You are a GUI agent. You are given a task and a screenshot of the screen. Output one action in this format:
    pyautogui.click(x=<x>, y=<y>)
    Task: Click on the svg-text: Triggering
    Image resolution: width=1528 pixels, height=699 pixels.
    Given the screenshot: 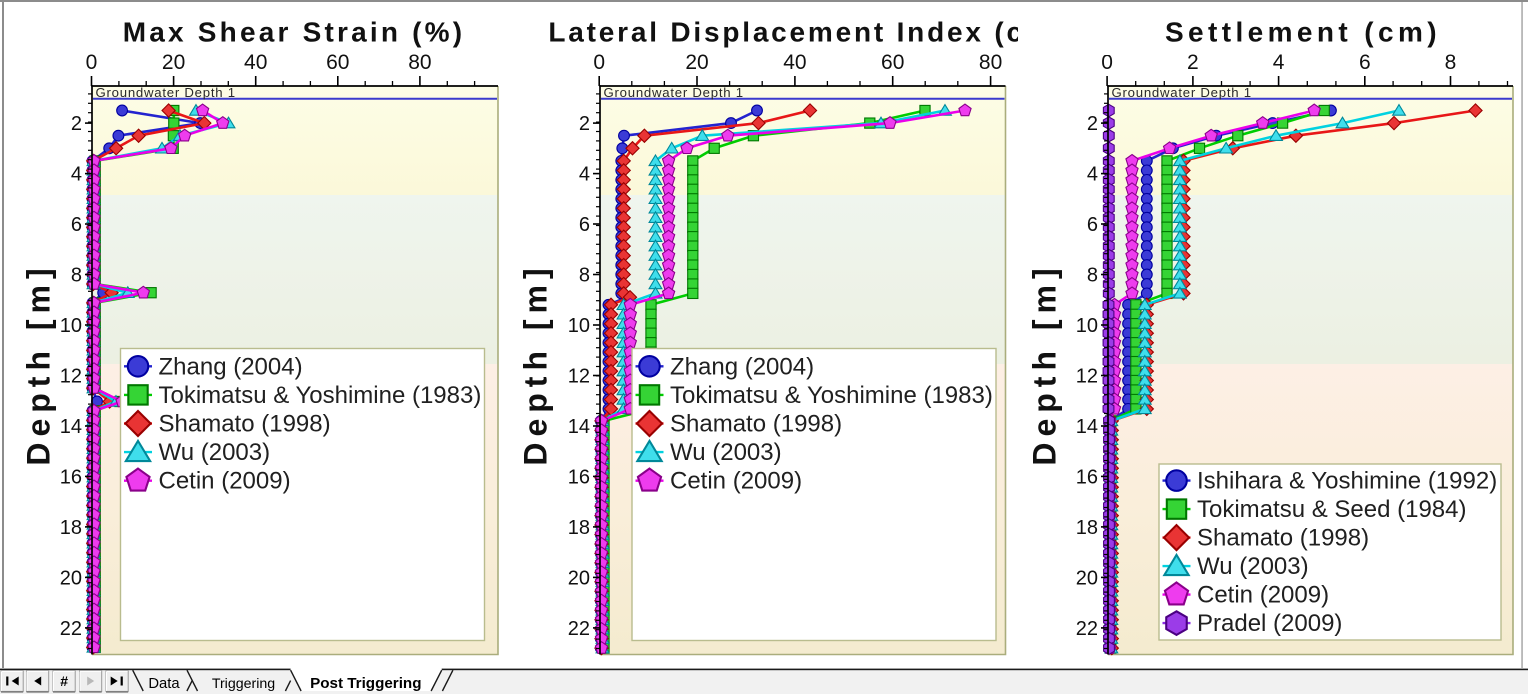 What is the action you would take?
    pyautogui.click(x=243, y=684)
    